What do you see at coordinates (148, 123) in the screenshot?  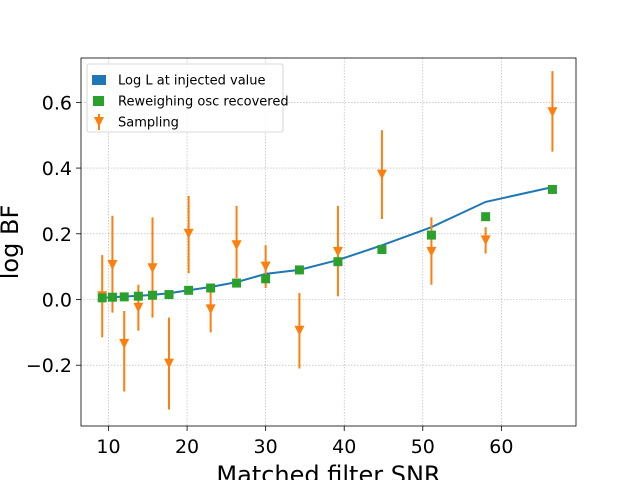 I see `legend-label: Sampling` at bounding box center [148, 123].